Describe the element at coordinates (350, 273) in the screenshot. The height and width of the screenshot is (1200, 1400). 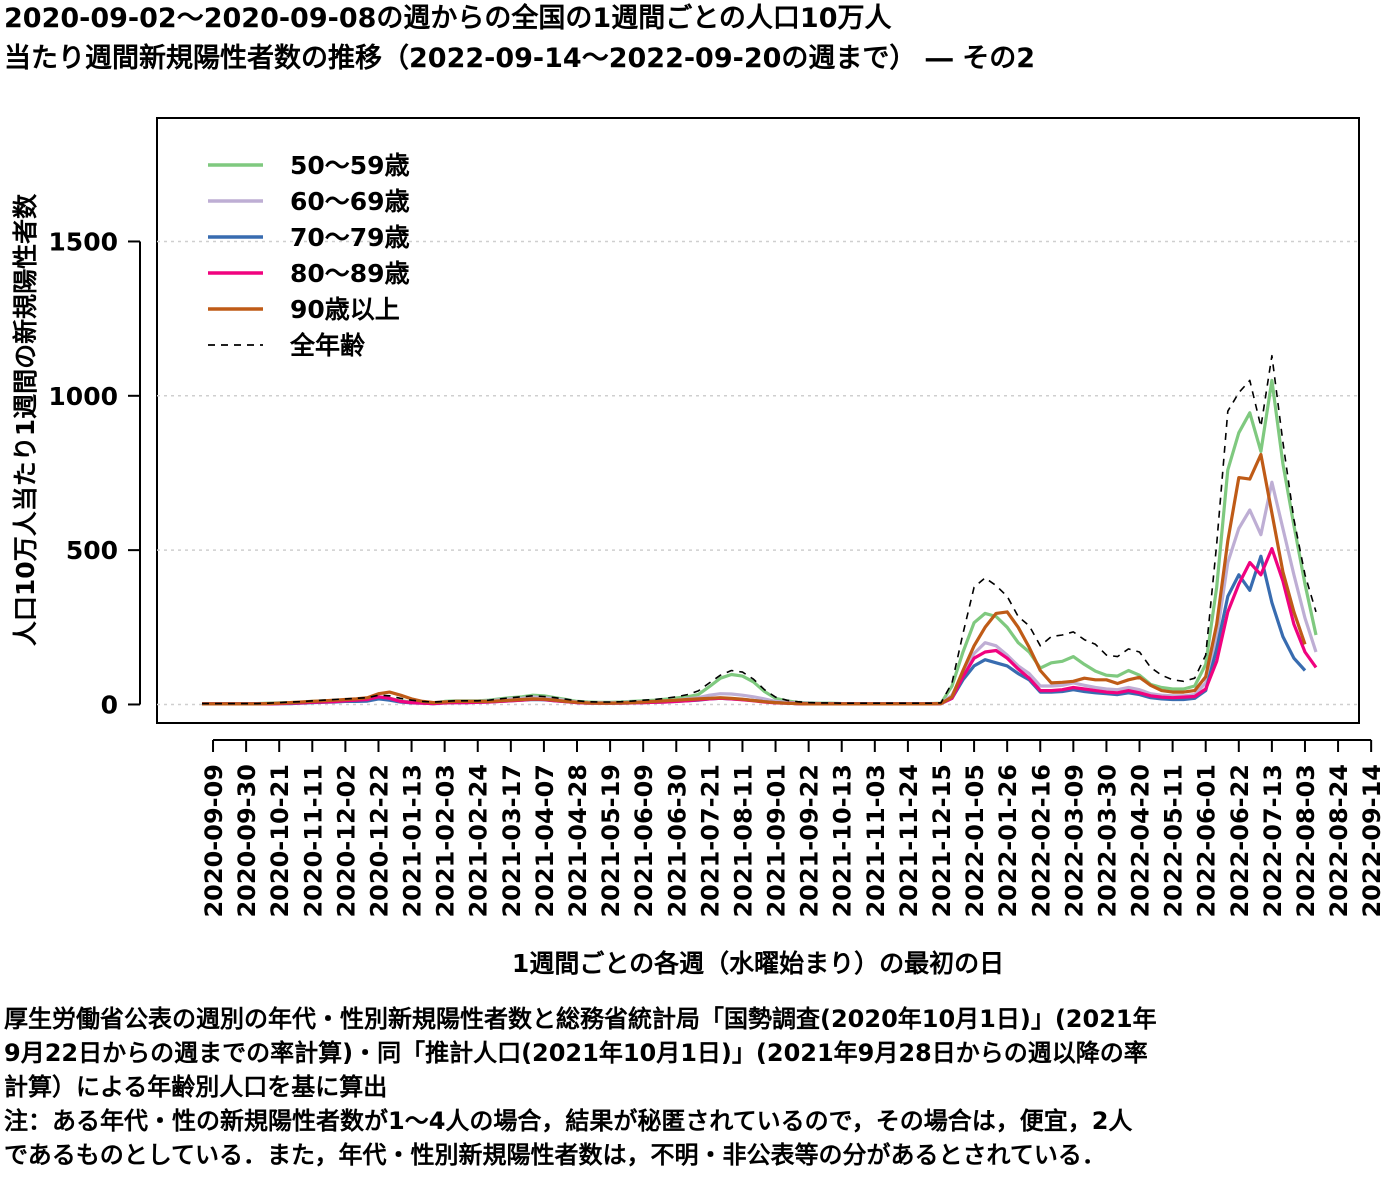
I see `legend-label: 80～89歳` at that location.